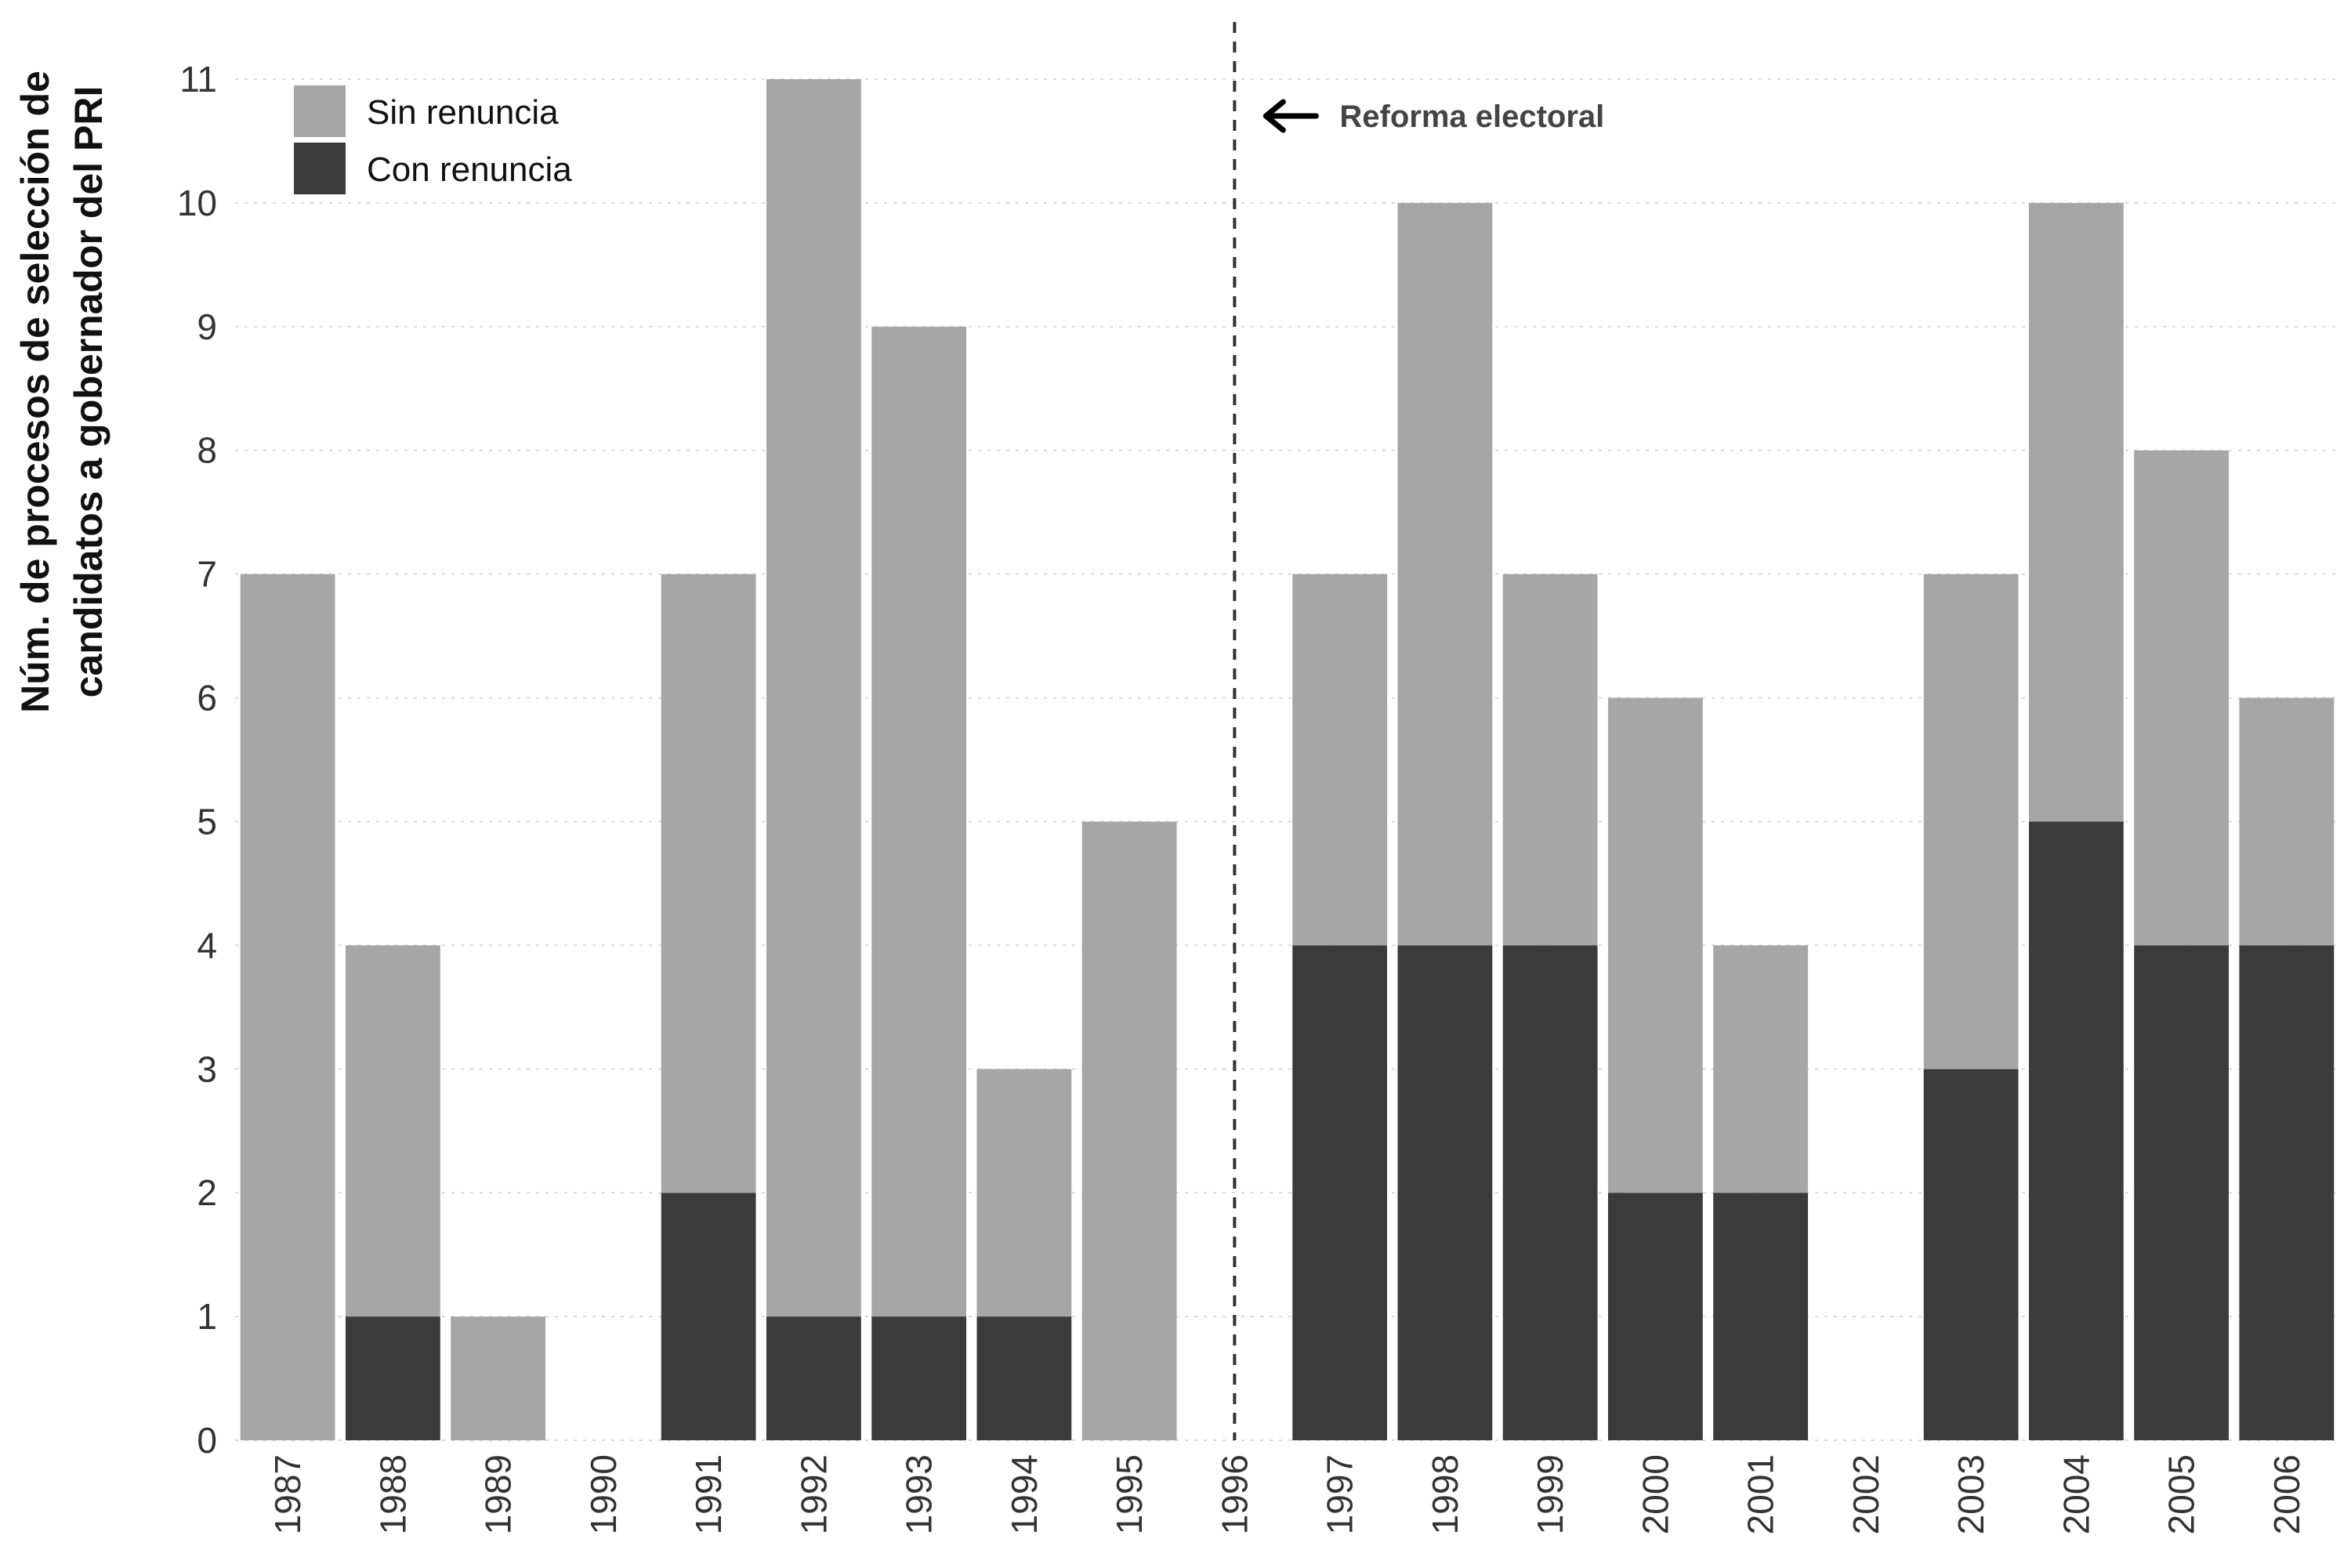 This screenshot has width=2351, height=1568. Describe the element at coordinates (1024, 1494) in the screenshot. I see `x-tick-label: 1994` at that location.